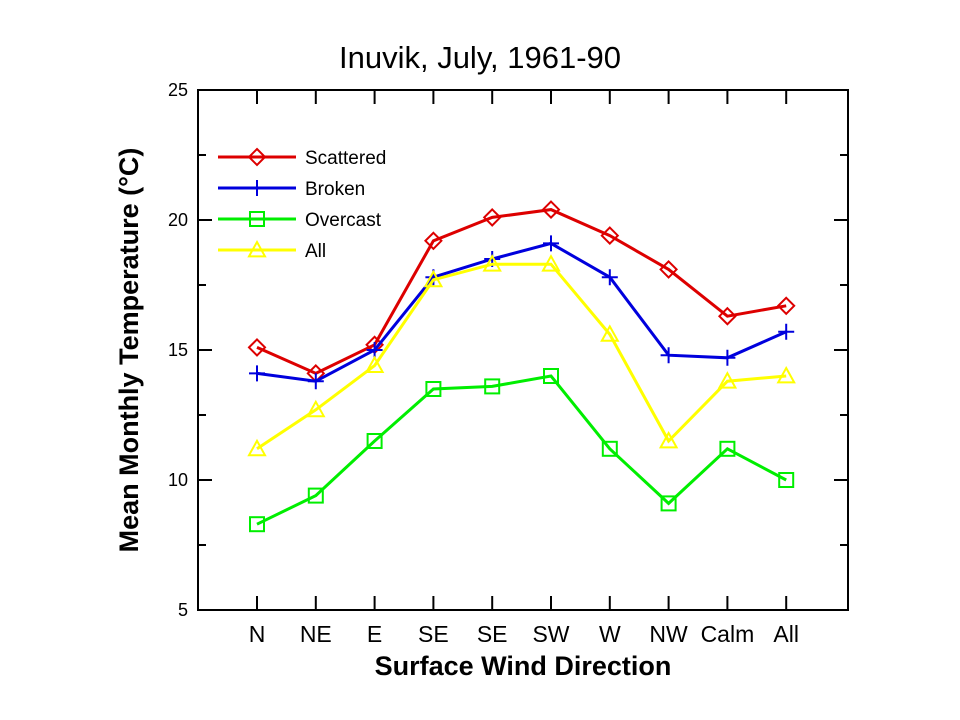  I want to click on legend-label: All, so click(315, 251).